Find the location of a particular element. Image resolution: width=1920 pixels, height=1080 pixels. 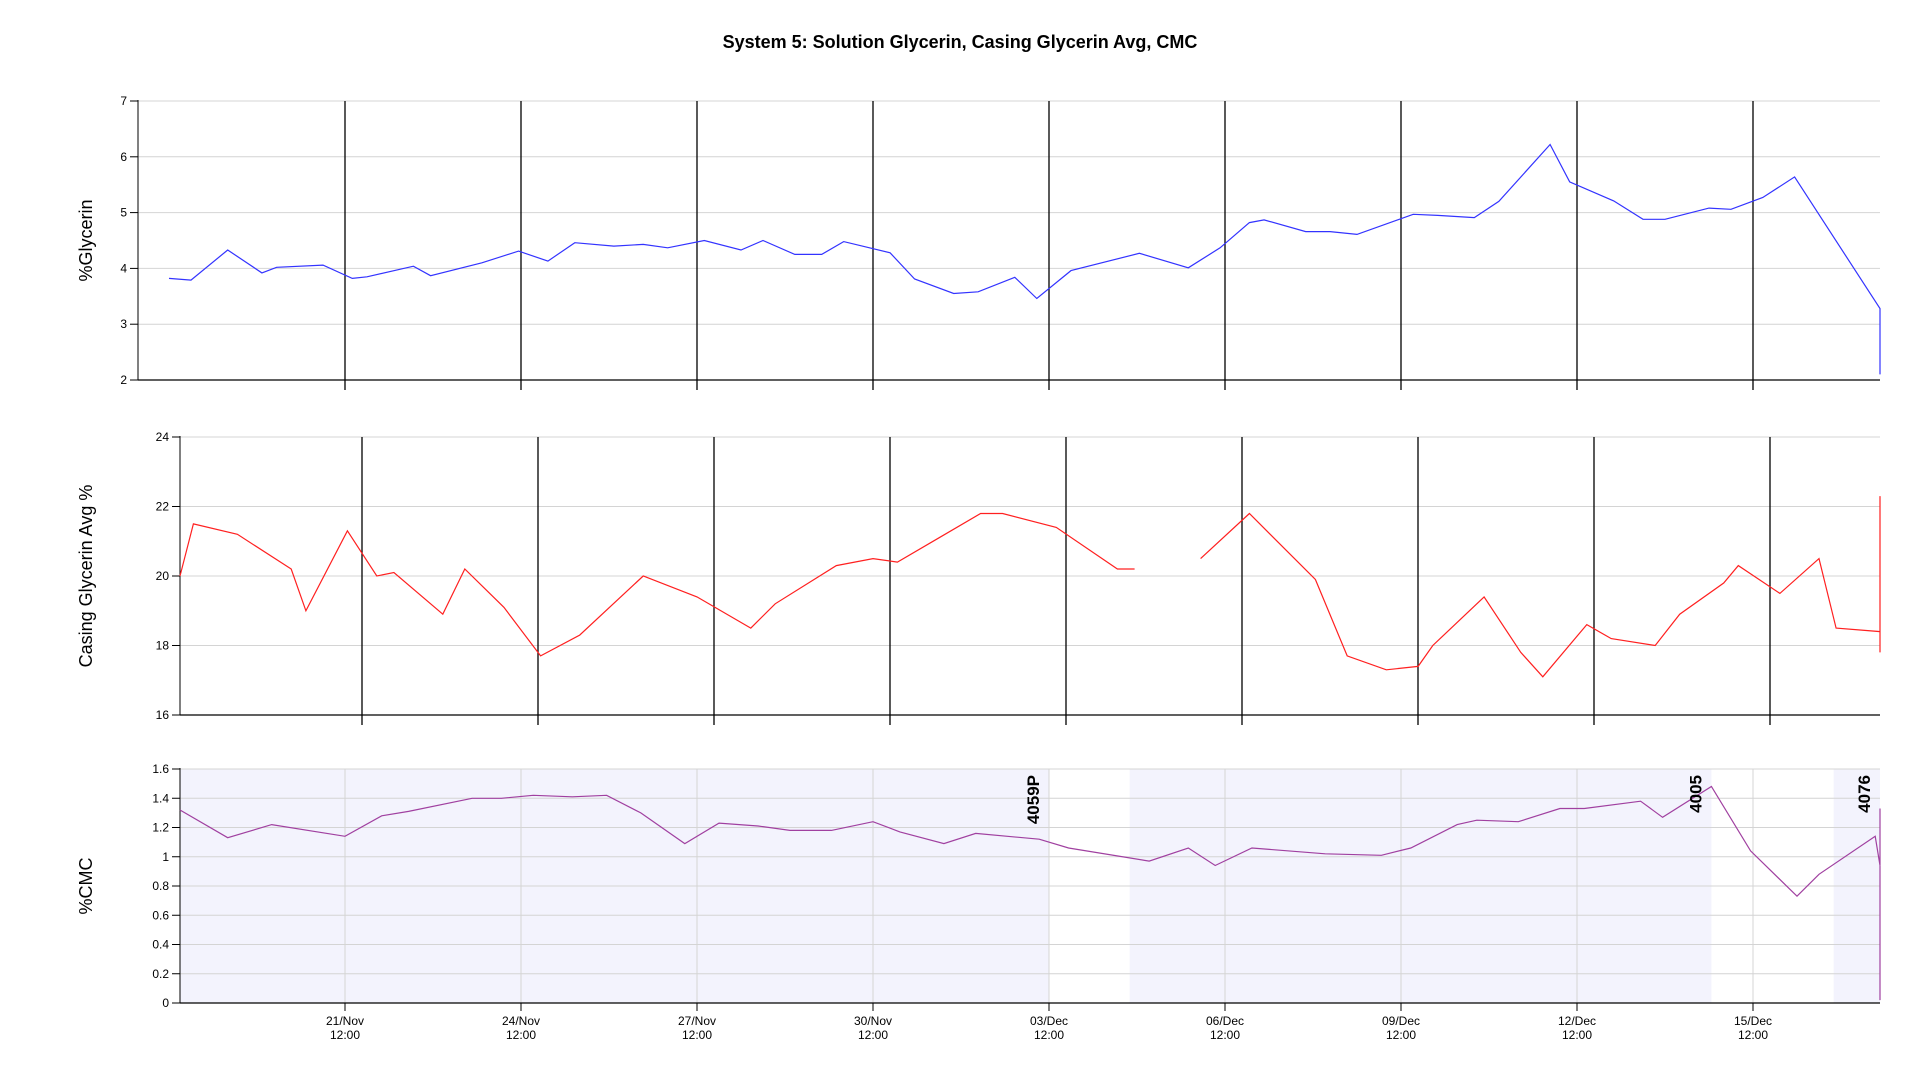

x-tick-date: 30/Nov is located at coordinates (873, 1021).